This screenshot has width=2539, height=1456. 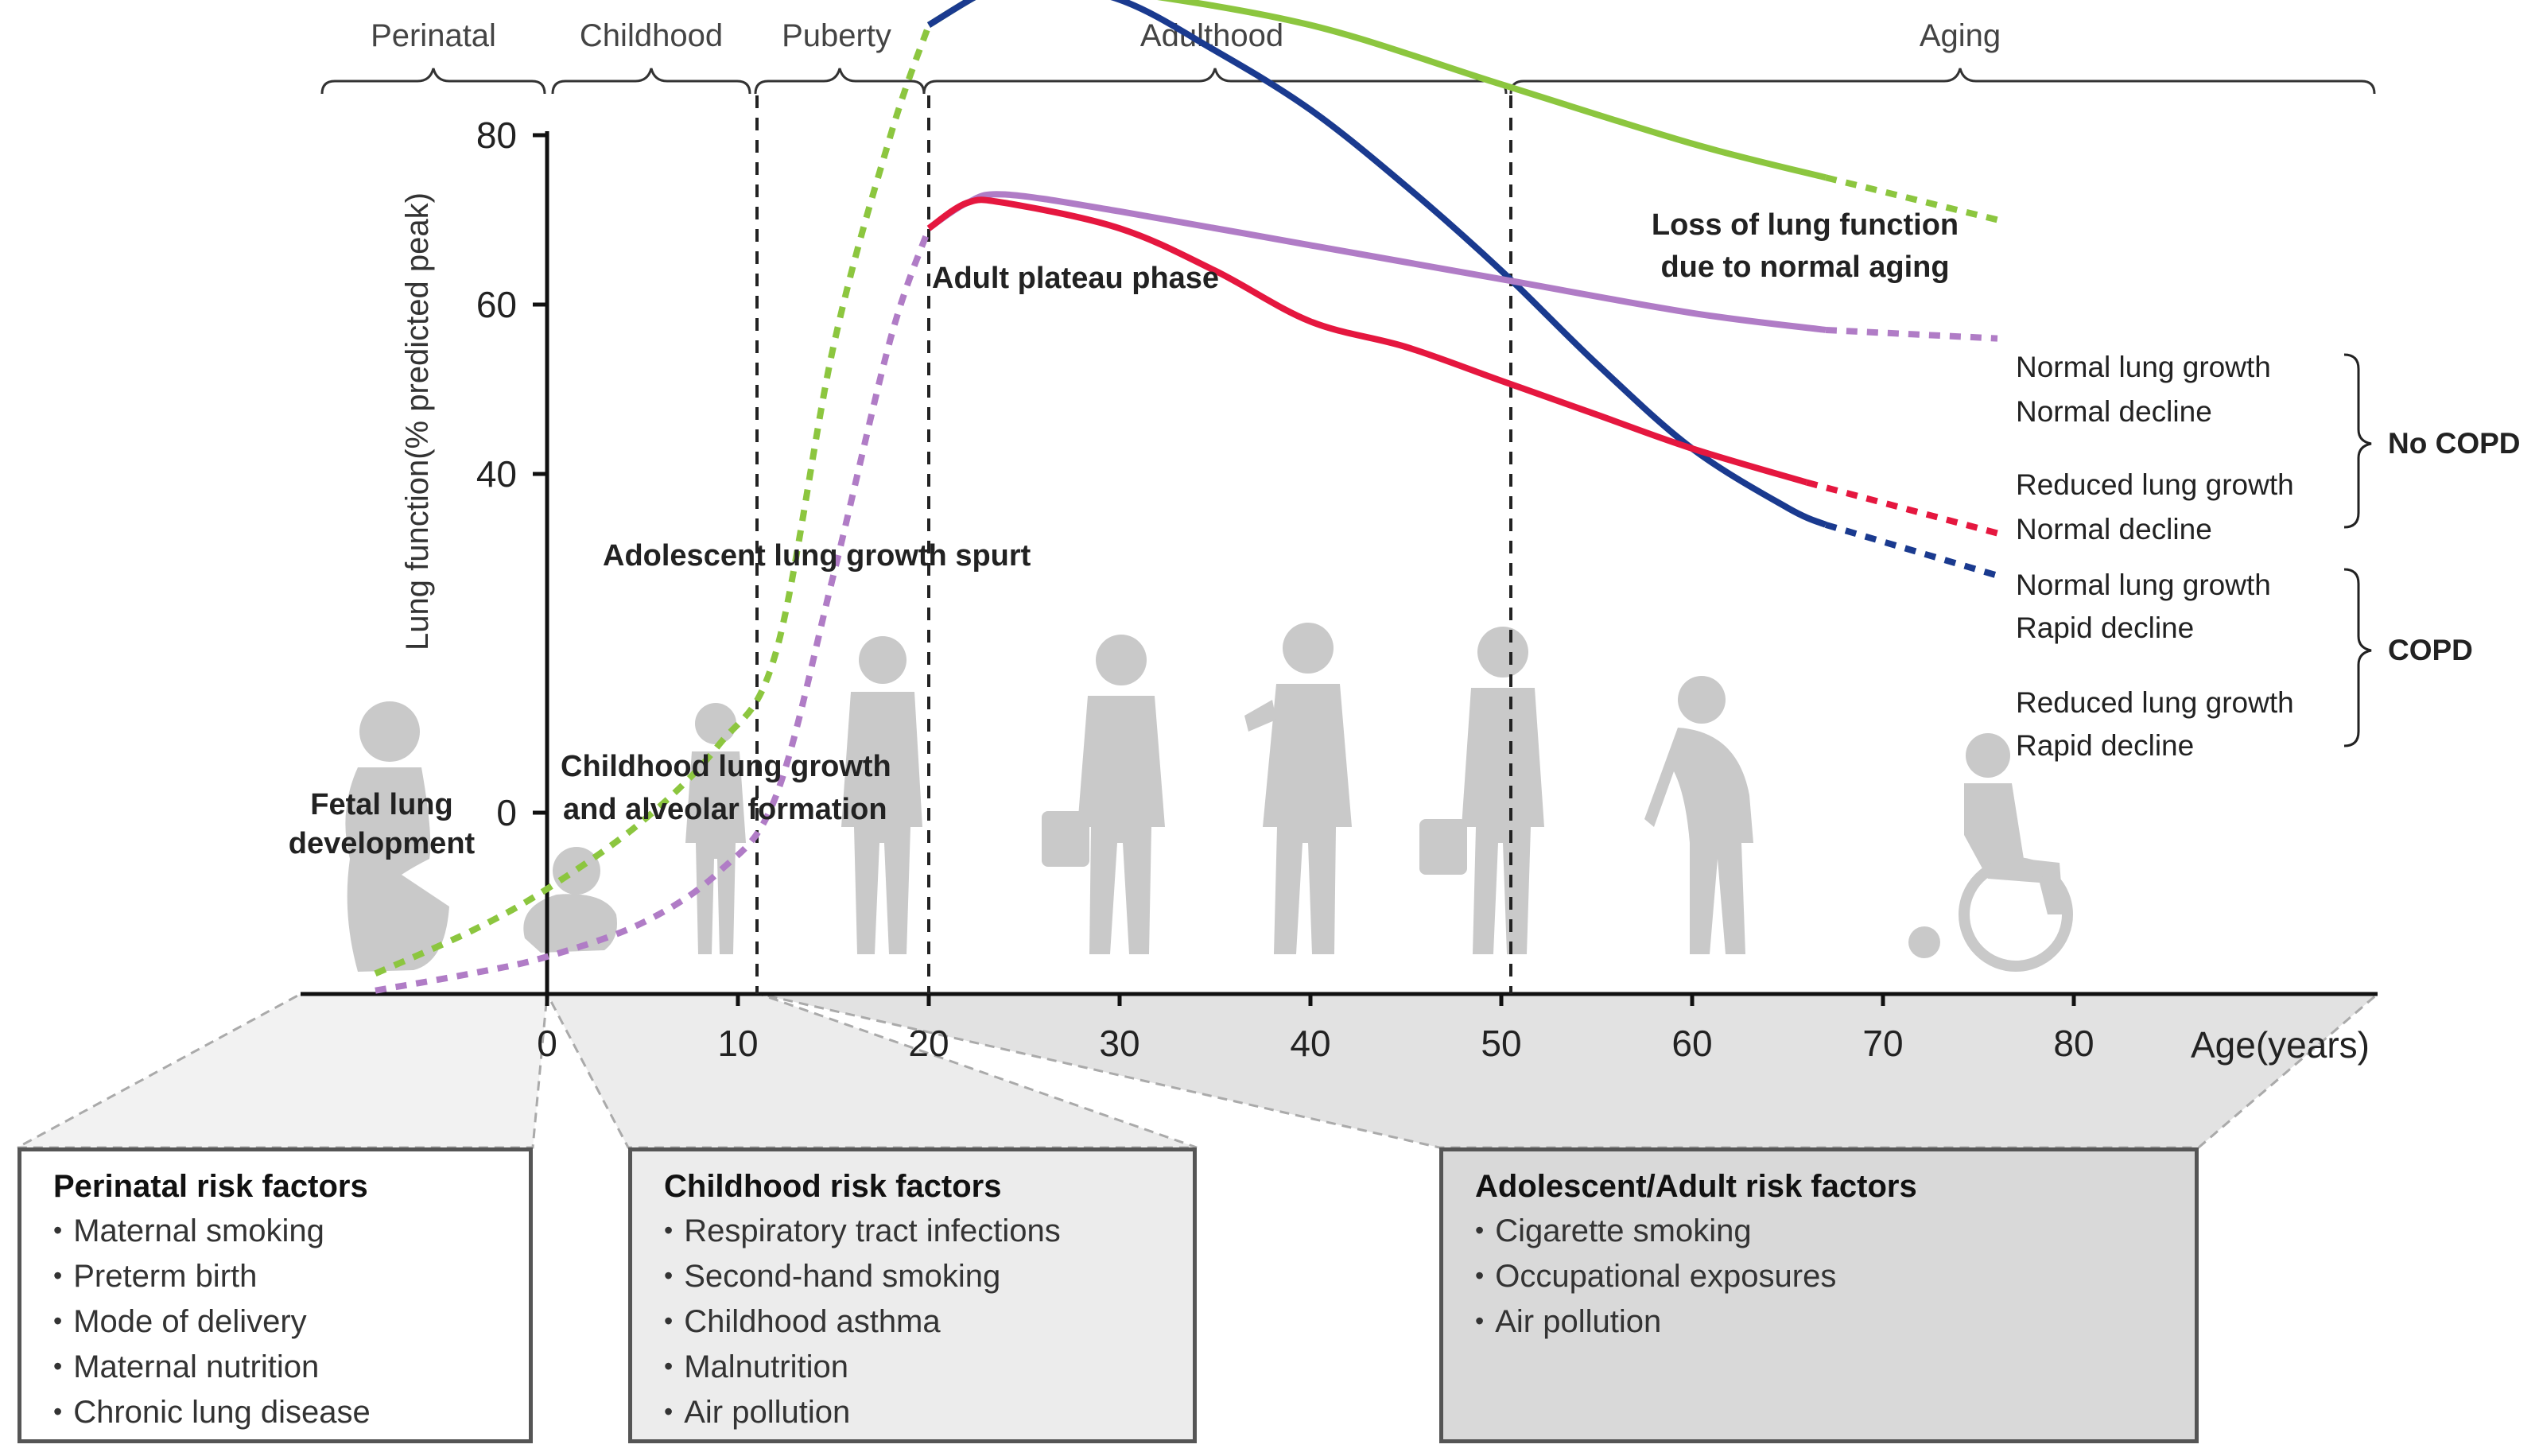 I want to click on curve-green-growth-dashed, so click(x=653, y=500).